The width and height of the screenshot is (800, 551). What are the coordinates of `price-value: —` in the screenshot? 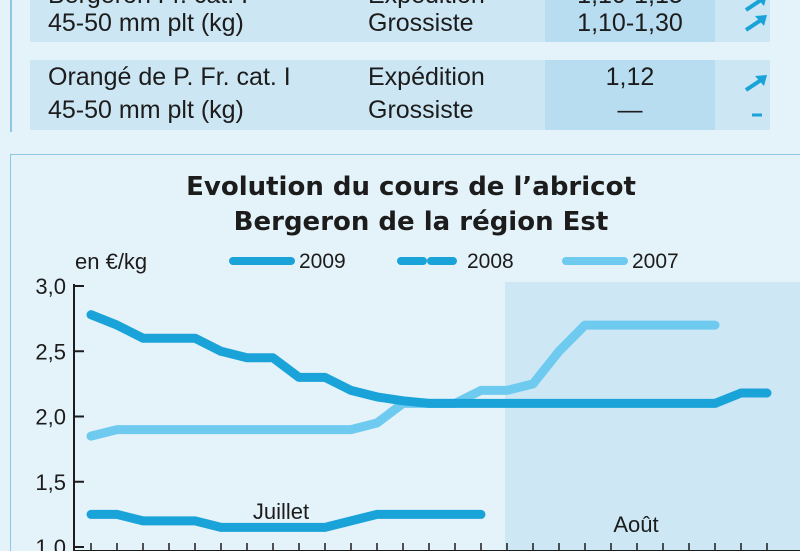 It's located at (630, 110).